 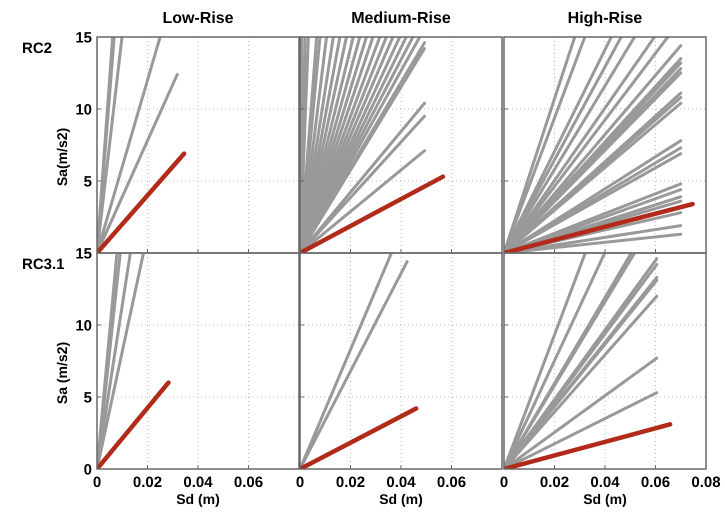 I want to click on y-axis-title: Sa (m/s2), so click(x=62, y=373).